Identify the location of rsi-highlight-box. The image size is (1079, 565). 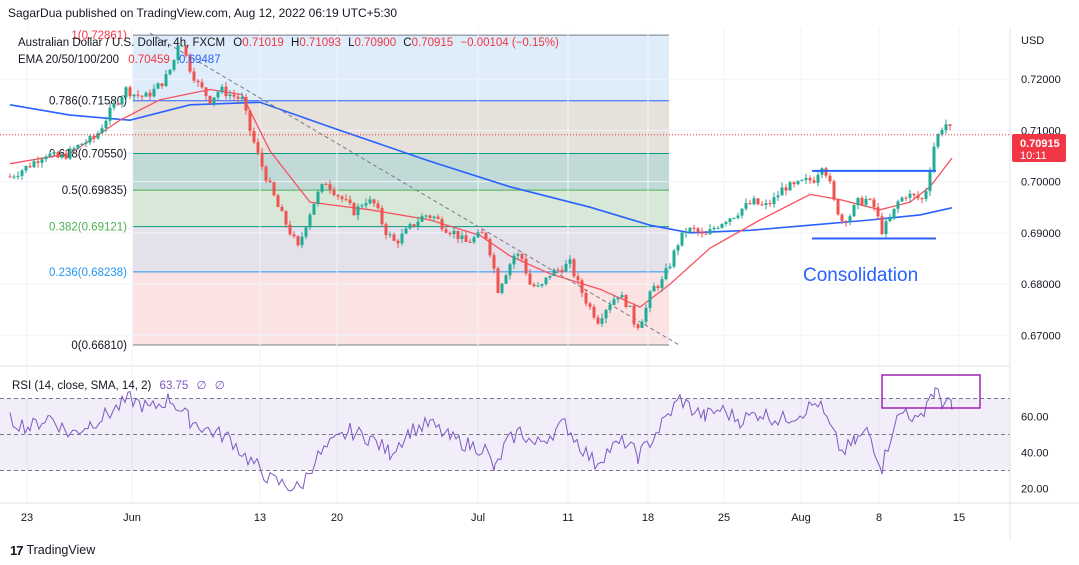
(931, 391).